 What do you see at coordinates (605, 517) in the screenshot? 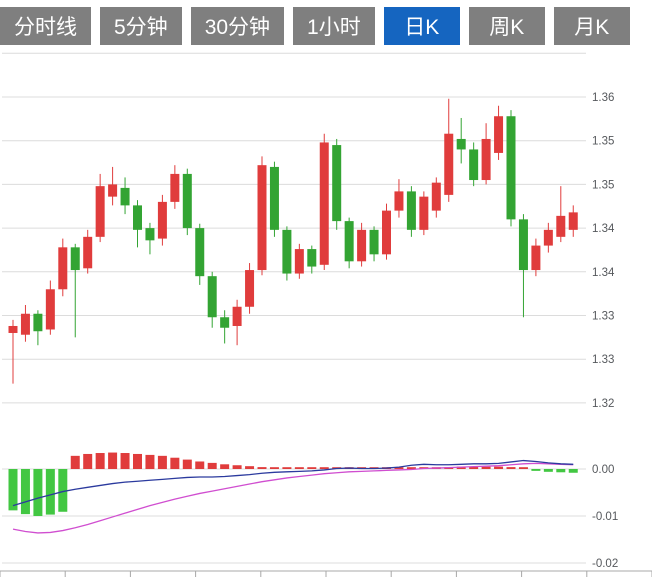
I see `macd-axis-label: -0.01` at bounding box center [605, 517].